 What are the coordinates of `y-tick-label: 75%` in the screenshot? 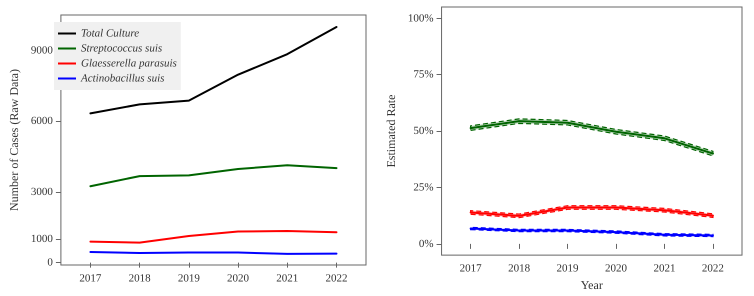 It's located at (423, 74).